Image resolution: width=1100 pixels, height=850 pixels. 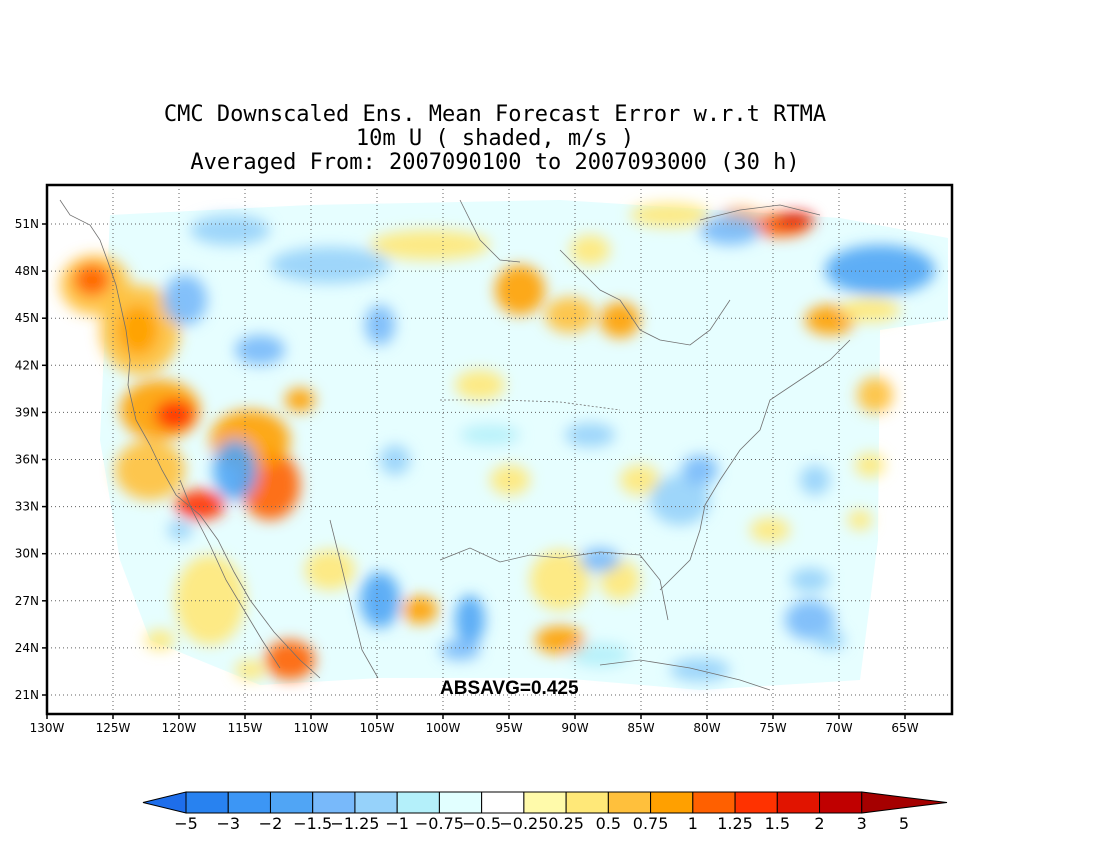 What do you see at coordinates (27, 695) in the screenshot?
I see `lat-tick-label: 21N` at bounding box center [27, 695].